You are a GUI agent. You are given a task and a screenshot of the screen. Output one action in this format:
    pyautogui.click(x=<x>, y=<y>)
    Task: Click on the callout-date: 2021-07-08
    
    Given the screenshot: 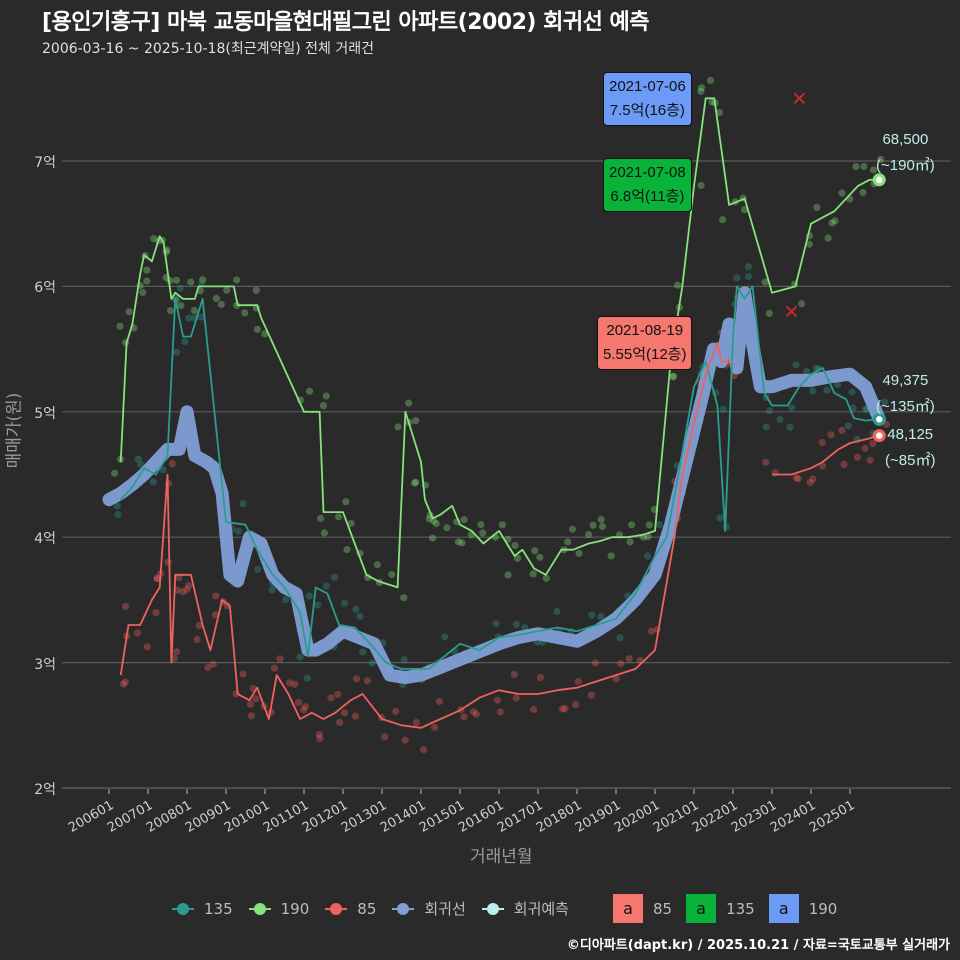 What is the action you would take?
    pyautogui.click(x=647, y=172)
    